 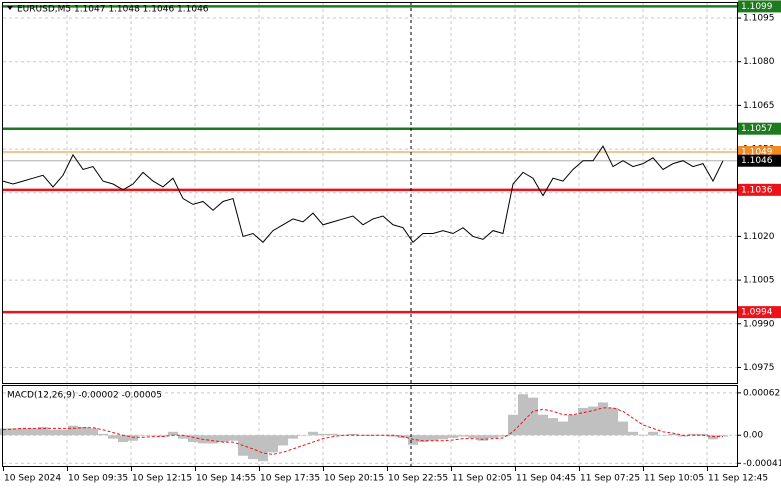 I want to click on x-tick-label: 10 Sep 20:15, so click(x=354, y=479).